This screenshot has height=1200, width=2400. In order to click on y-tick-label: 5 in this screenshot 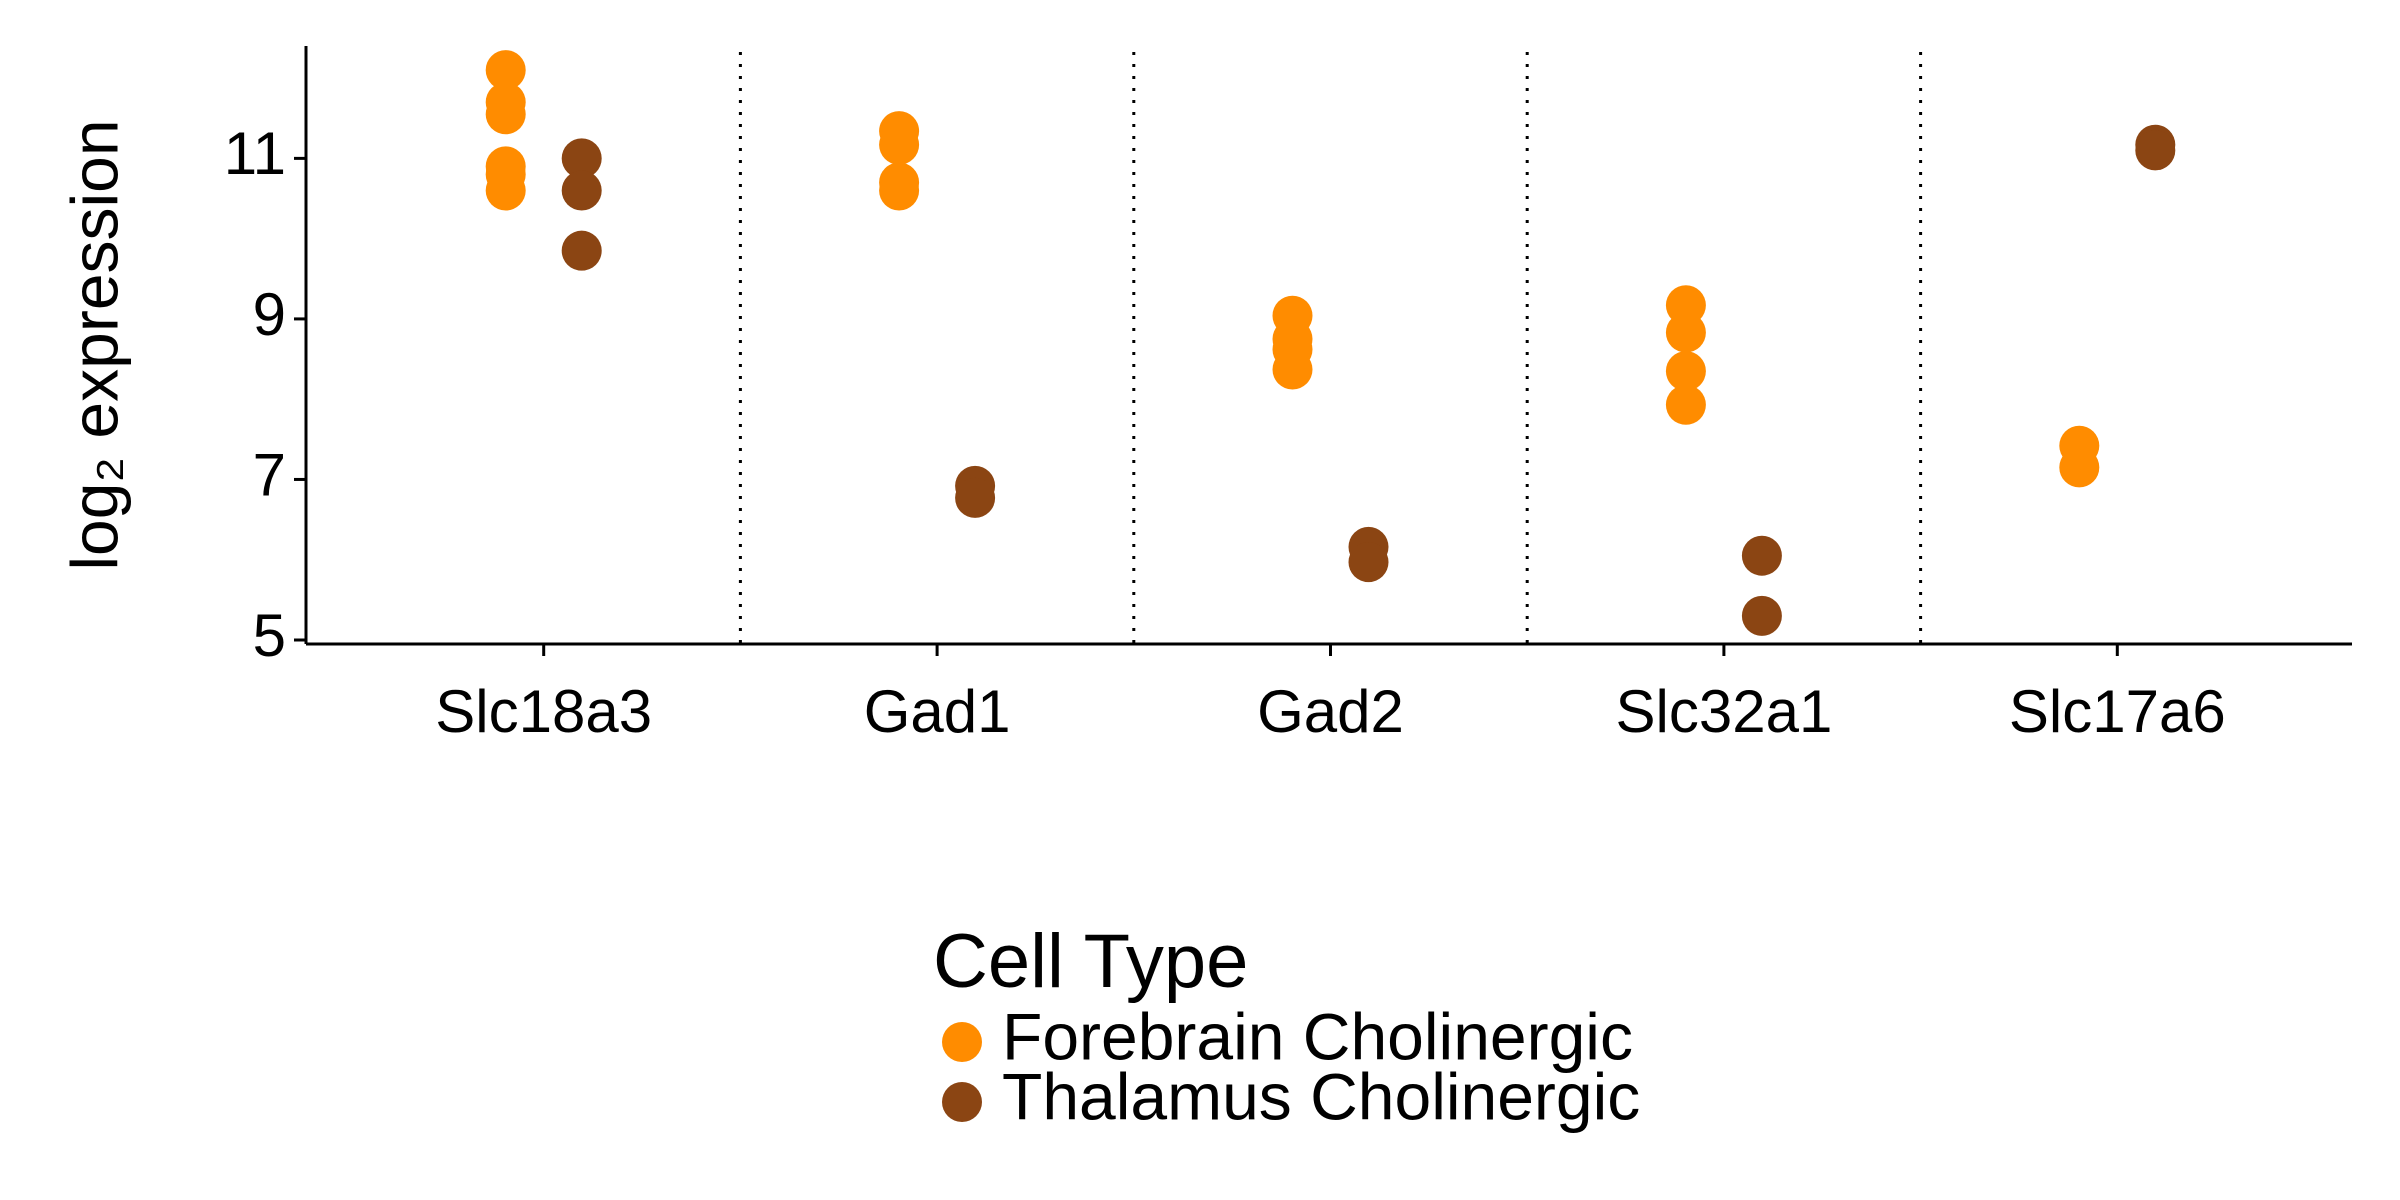, I will do `click(269, 635)`.